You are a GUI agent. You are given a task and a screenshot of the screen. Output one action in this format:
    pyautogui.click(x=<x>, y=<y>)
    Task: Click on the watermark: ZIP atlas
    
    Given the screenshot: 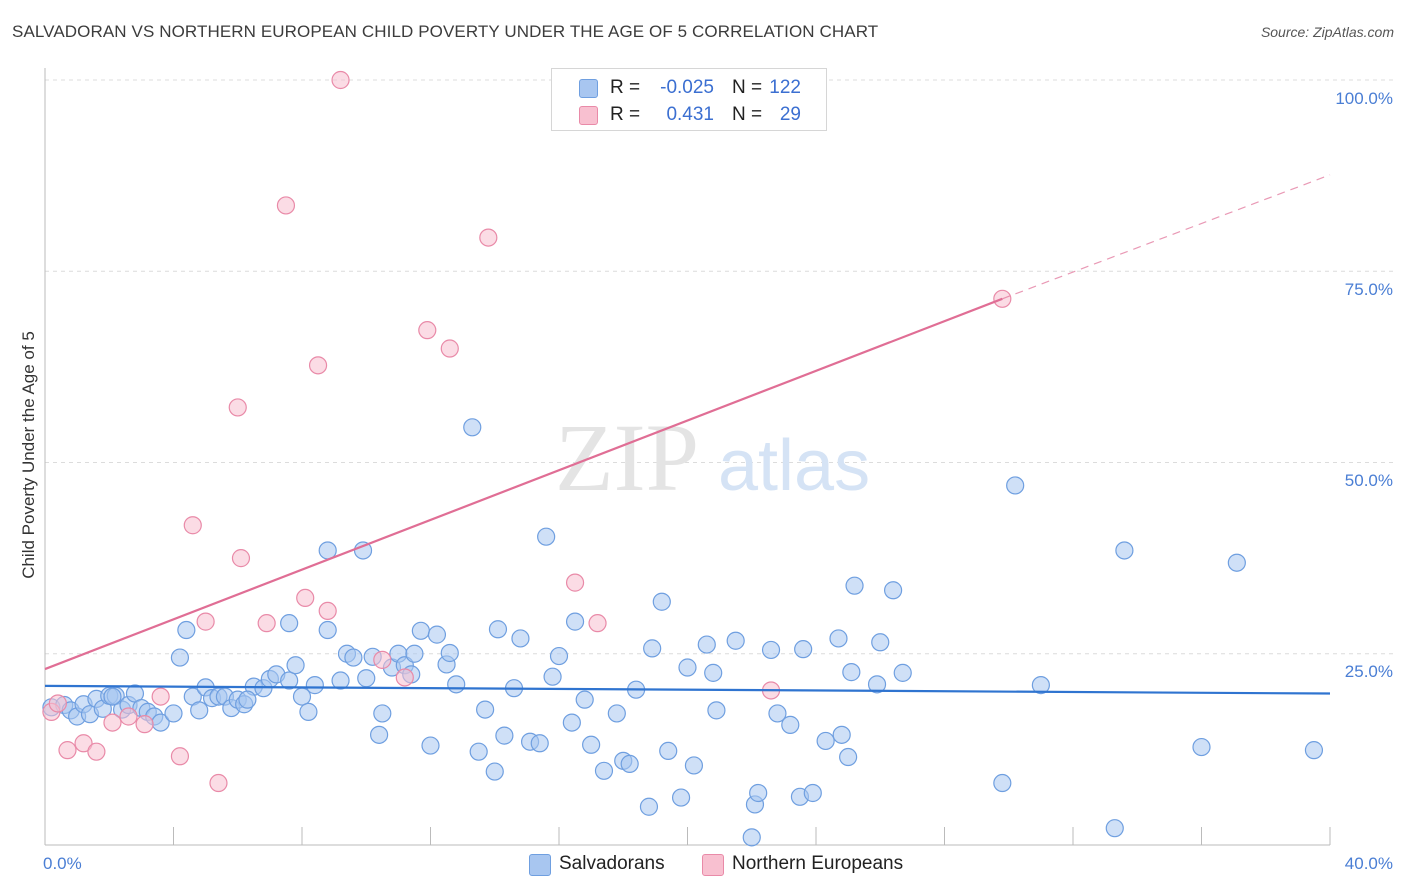 What is the action you would take?
    pyautogui.click(x=712, y=457)
    